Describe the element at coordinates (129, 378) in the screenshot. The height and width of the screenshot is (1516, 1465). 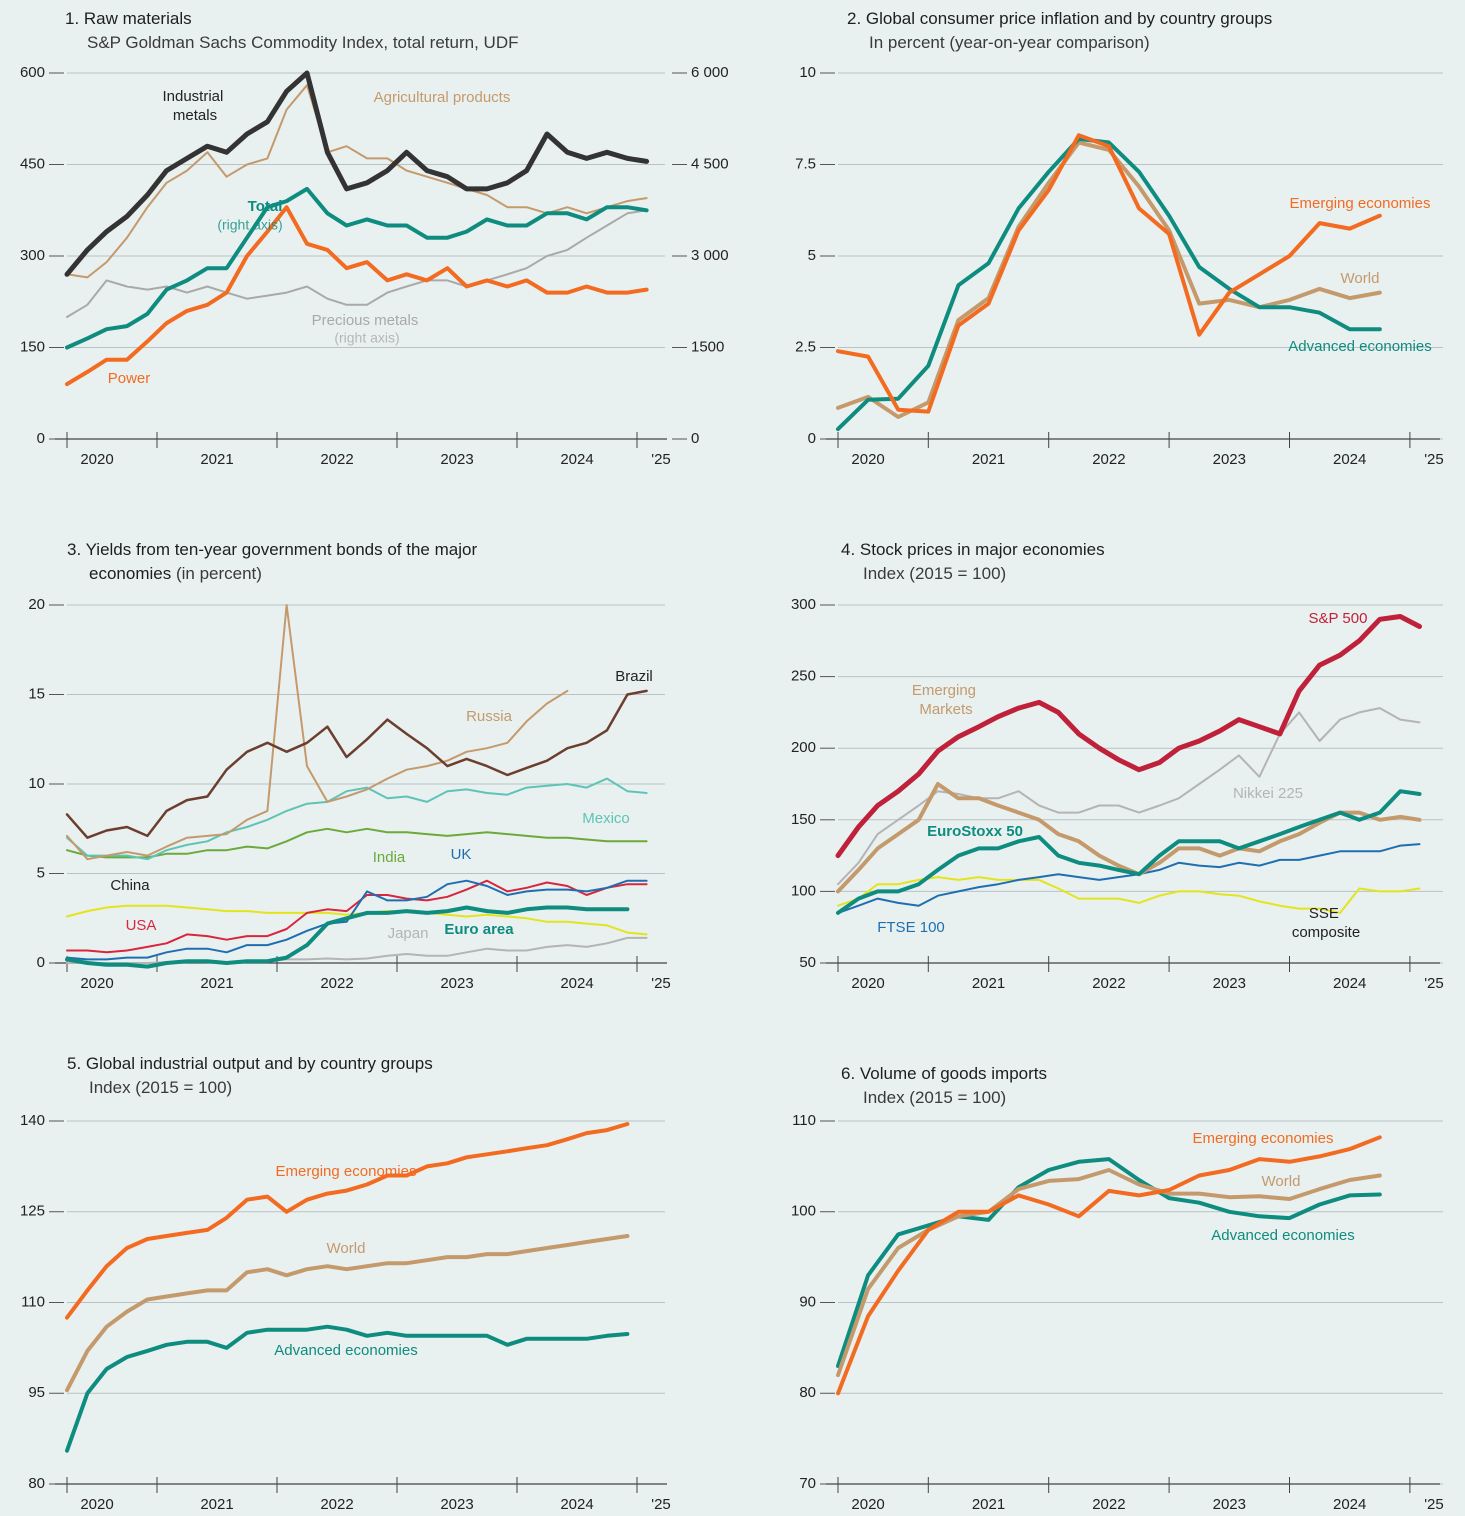
I see `series-label: Power` at that location.